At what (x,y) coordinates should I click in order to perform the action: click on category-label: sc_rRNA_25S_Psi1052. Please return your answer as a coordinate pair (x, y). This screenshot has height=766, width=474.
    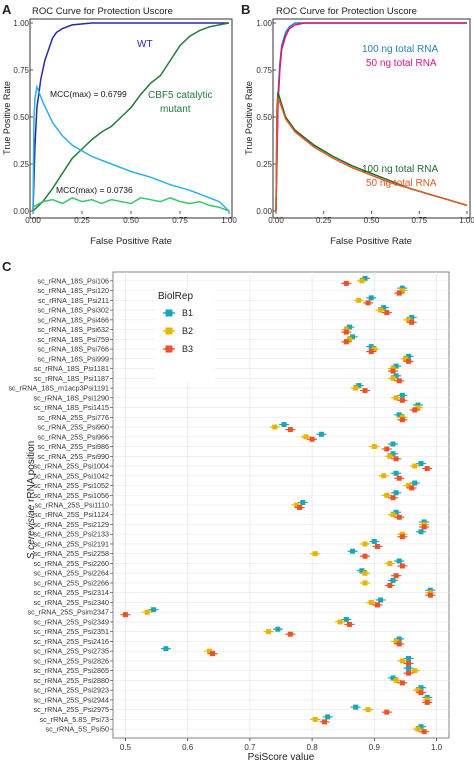
    Looking at the image, I should click on (71, 485).